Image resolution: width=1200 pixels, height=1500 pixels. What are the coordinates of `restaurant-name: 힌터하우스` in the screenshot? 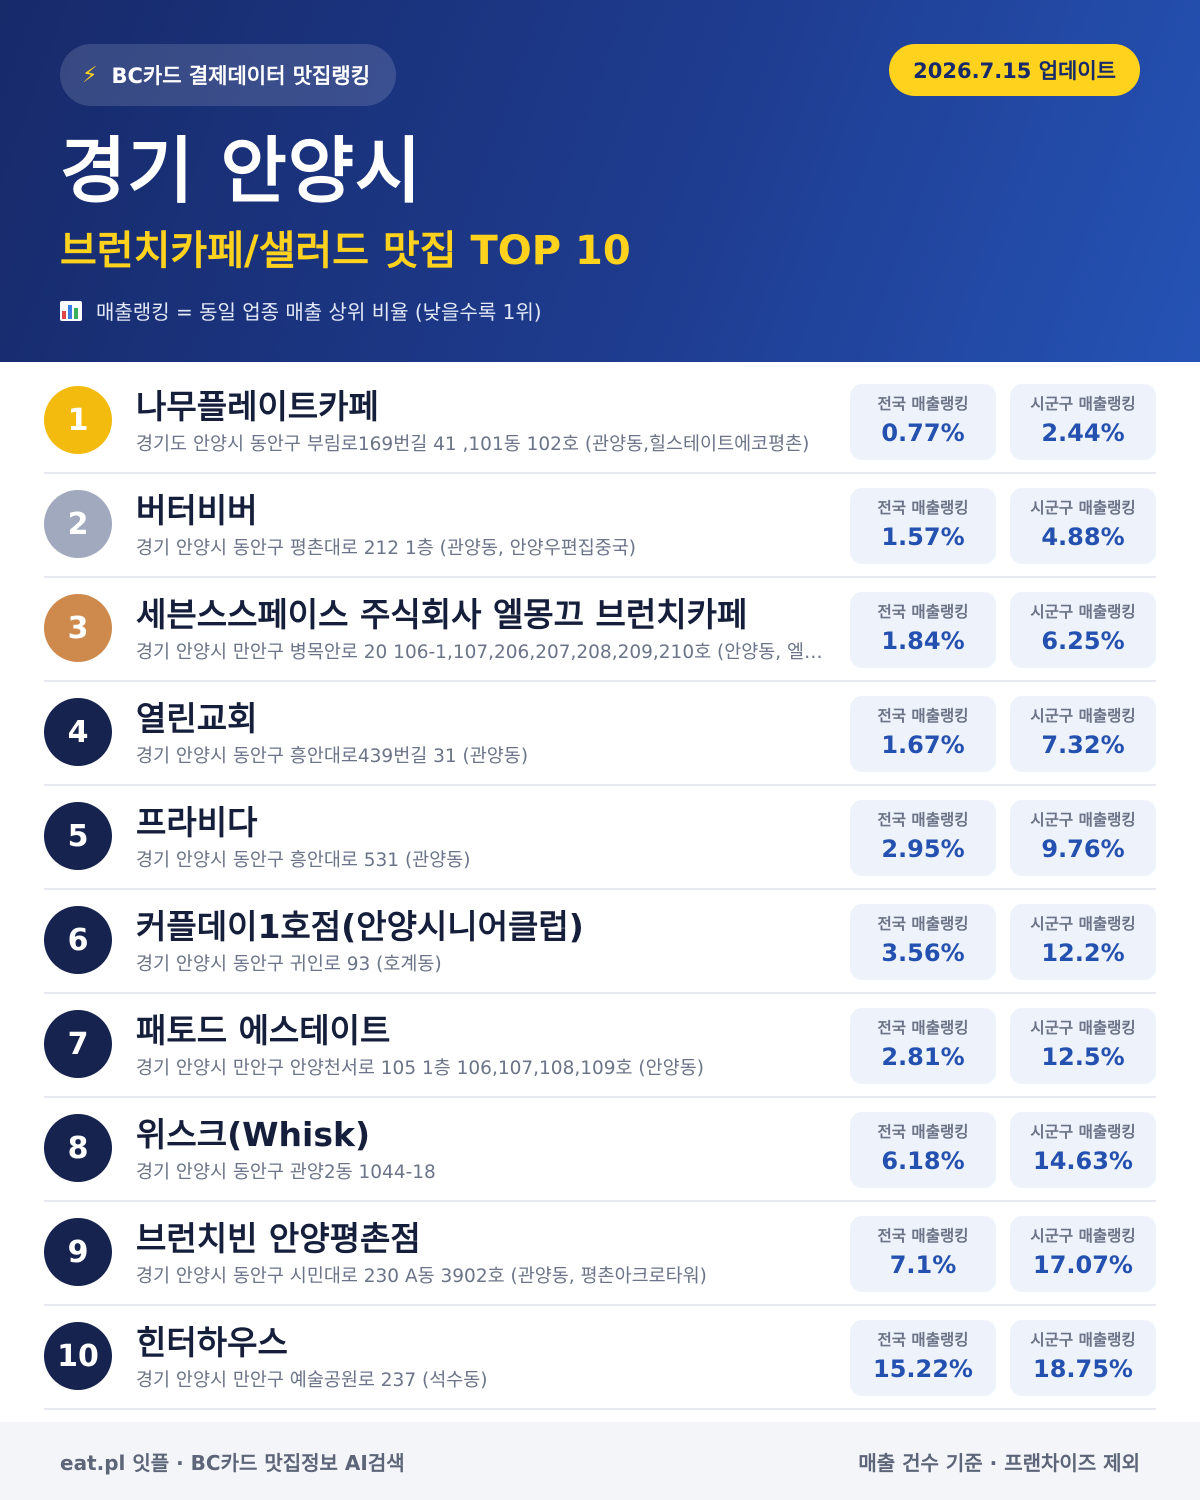 It's located at (212, 1342).